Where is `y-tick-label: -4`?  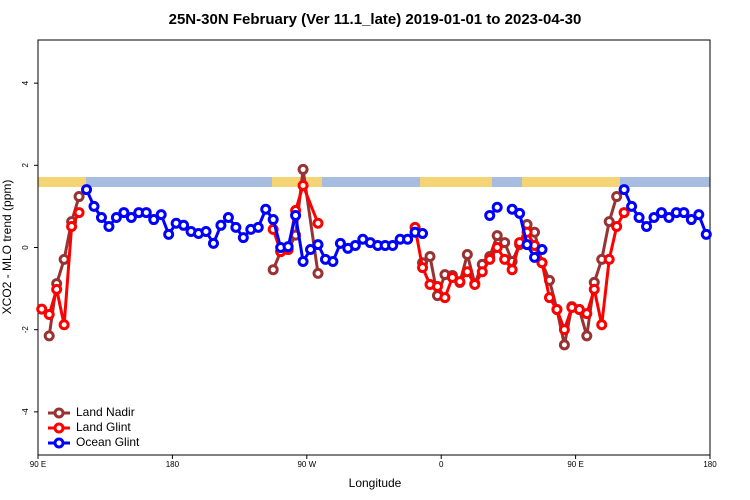
y-tick-label: -4 is located at coordinates (25, 412).